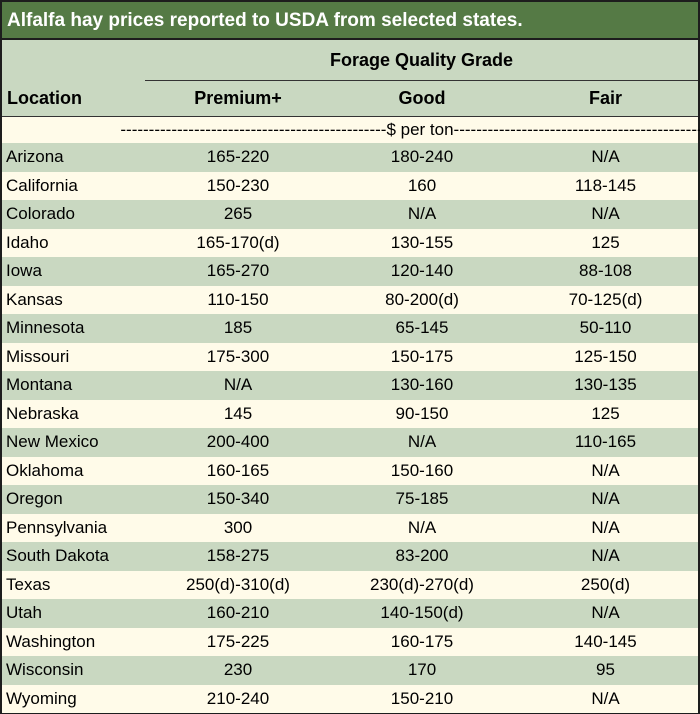 This screenshot has width=700, height=714. I want to click on good-price-cell: 120-140, so click(422, 271).